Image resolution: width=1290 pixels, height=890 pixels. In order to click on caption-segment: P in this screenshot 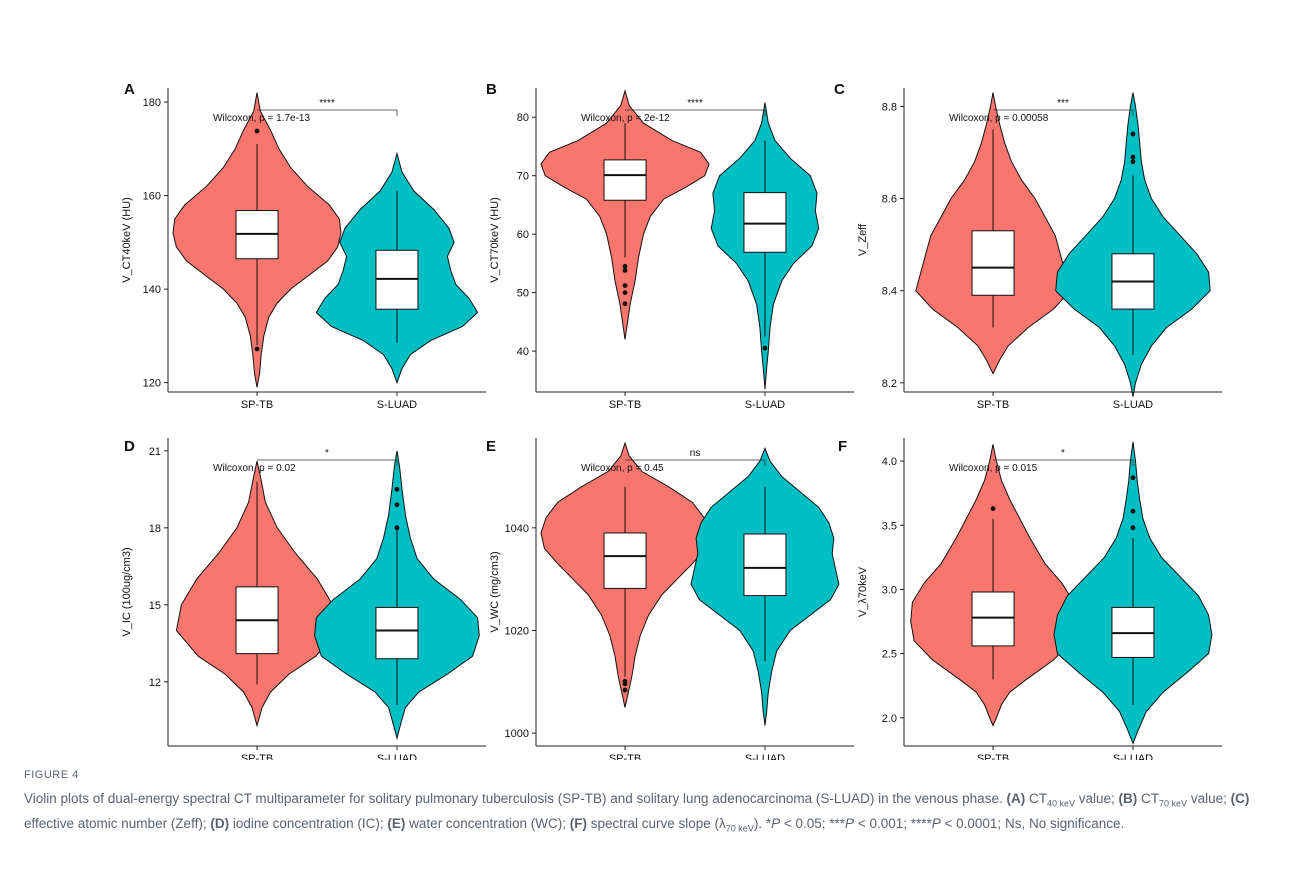, I will do `click(936, 823)`.